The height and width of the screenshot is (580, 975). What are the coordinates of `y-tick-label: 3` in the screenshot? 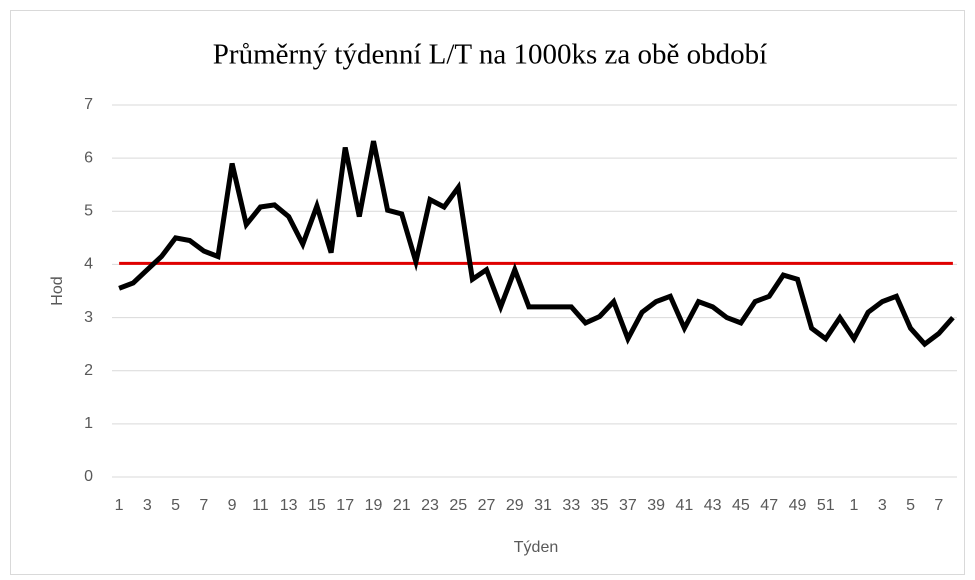 It's located at (88, 317).